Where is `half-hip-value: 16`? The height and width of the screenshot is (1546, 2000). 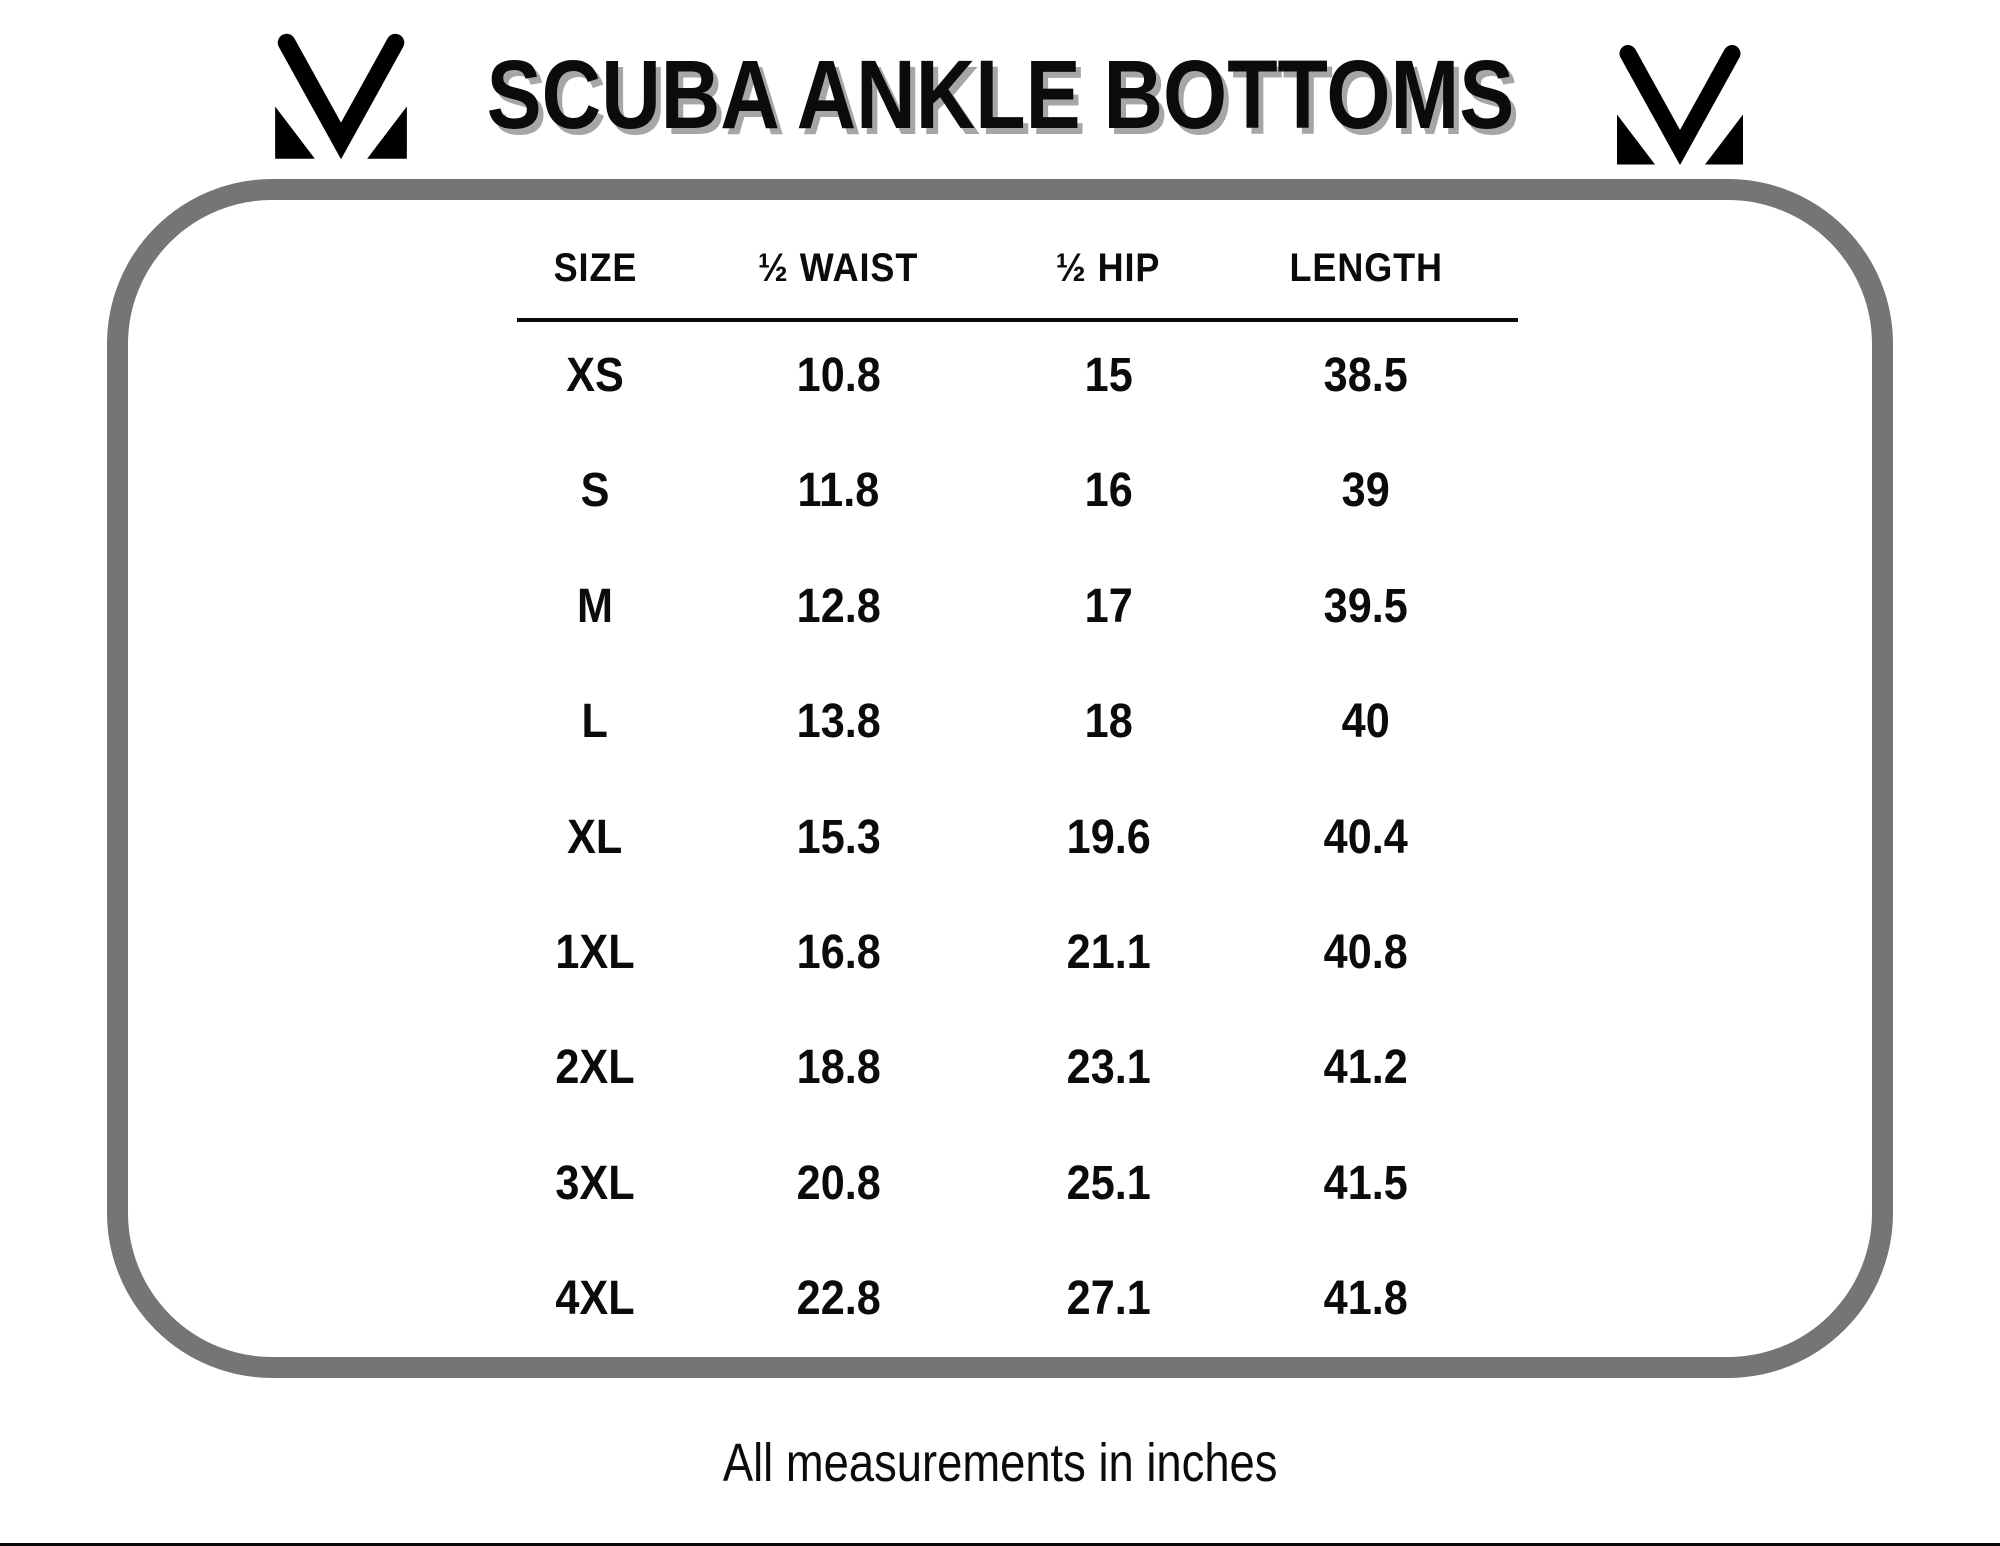
half-hip-value: 16 is located at coordinates (1108, 490).